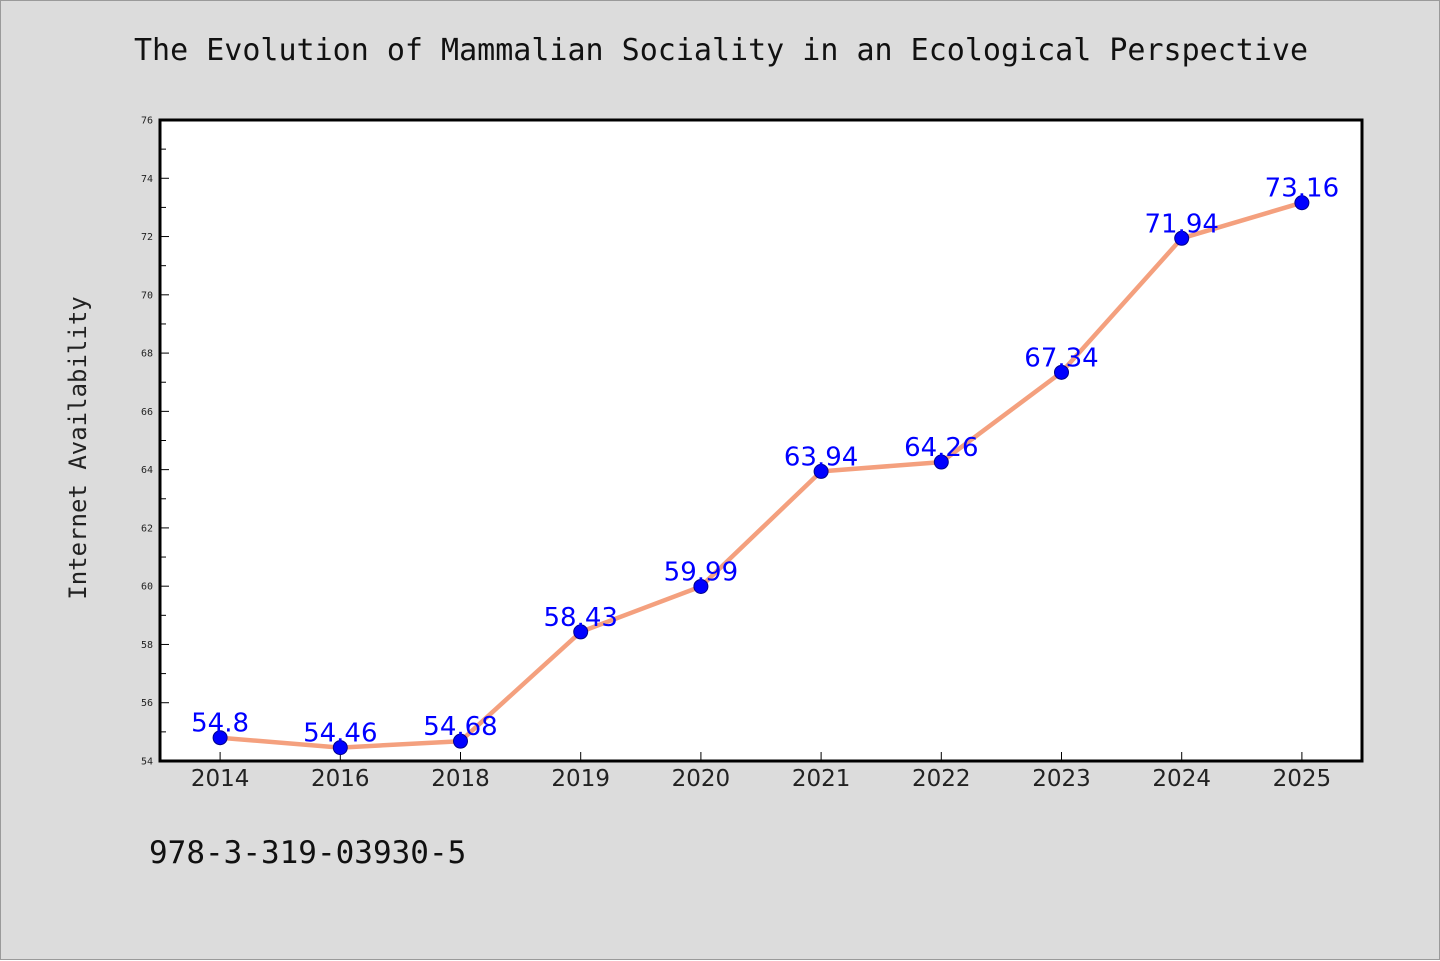 This screenshot has height=961, width=1440. I want to click on data-label: 59.99, so click(701, 572).